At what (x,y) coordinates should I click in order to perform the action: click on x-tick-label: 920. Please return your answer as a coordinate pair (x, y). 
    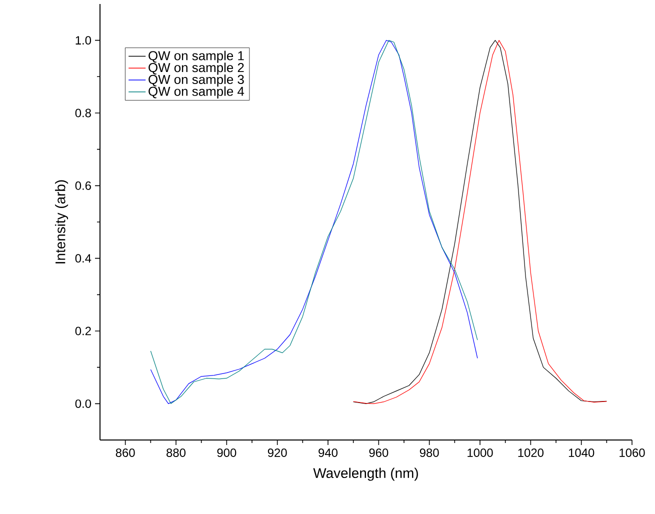
    Looking at the image, I should click on (277, 452).